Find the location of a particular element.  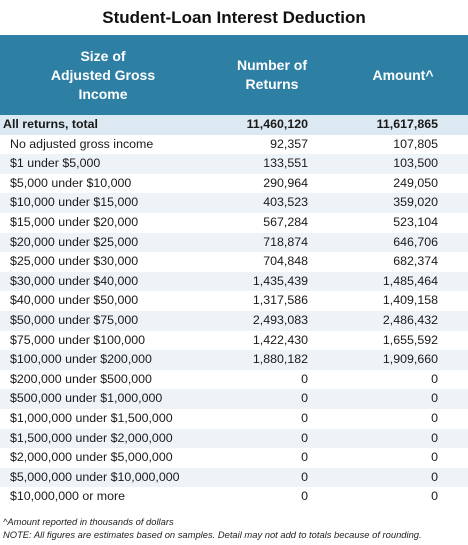

agi-size-cell: $500,000 under $1,000,000 is located at coordinates (86, 398).